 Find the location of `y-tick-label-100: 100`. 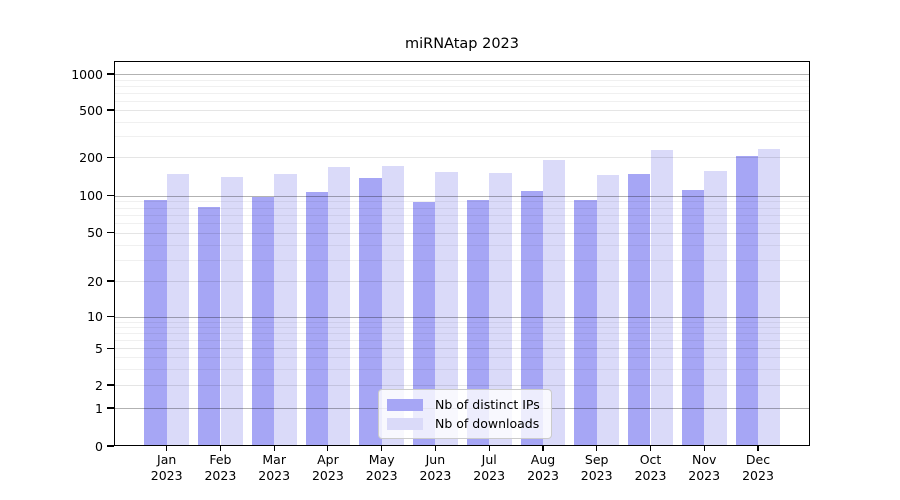

y-tick-label-100: 100 is located at coordinates (91, 196).